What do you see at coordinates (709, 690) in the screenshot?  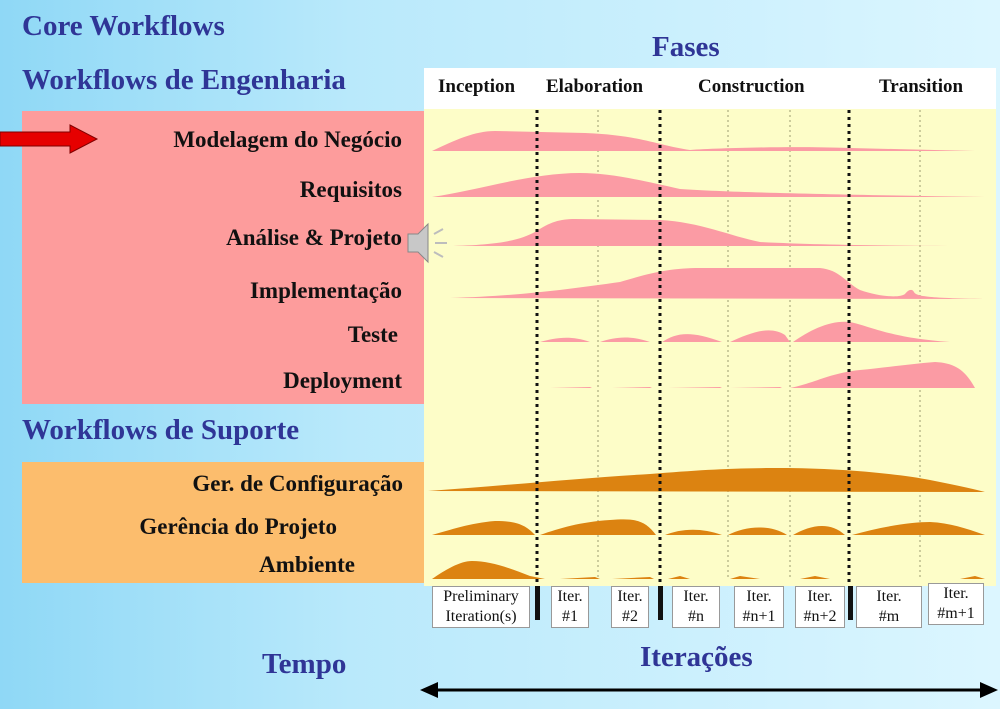 I see `double-arrow-icon` at bounding box center [709, 690].